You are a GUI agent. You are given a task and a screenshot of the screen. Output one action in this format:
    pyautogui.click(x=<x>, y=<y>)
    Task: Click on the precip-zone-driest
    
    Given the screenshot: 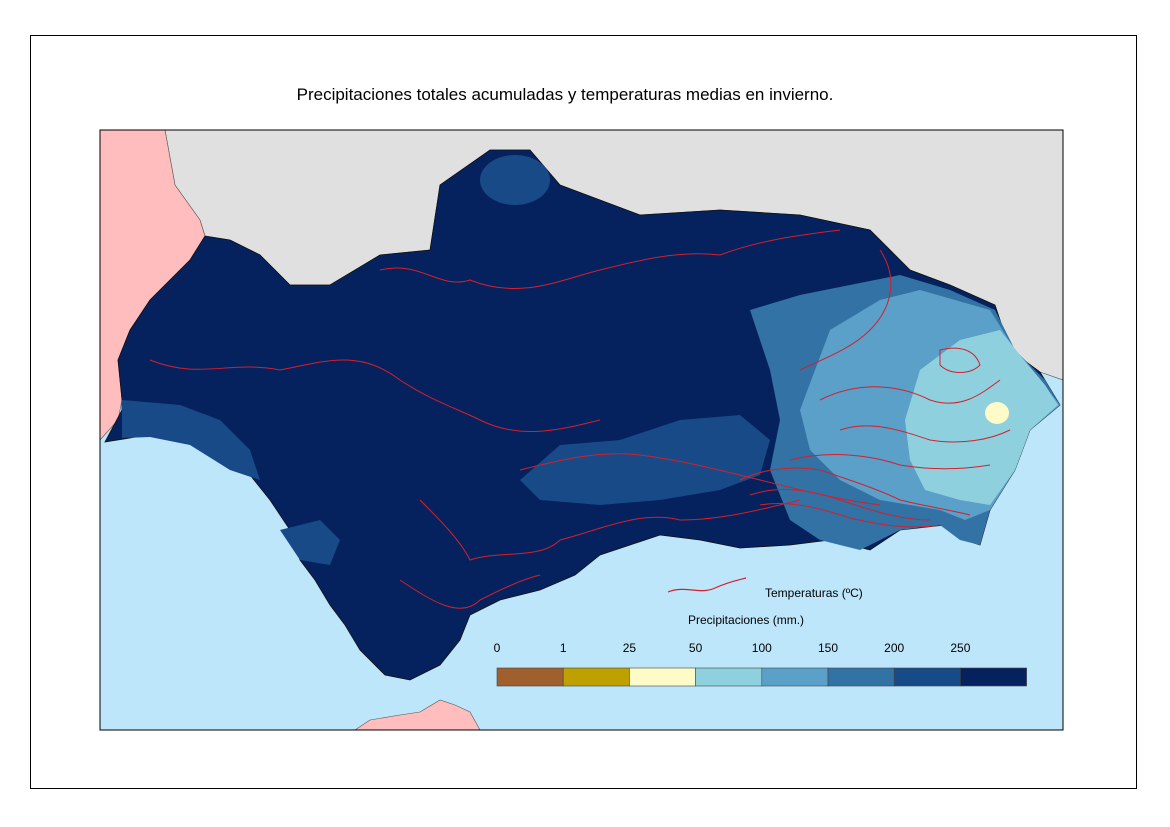 What is the action you would take?
    pyautogui.click(x=997, y=413)
    